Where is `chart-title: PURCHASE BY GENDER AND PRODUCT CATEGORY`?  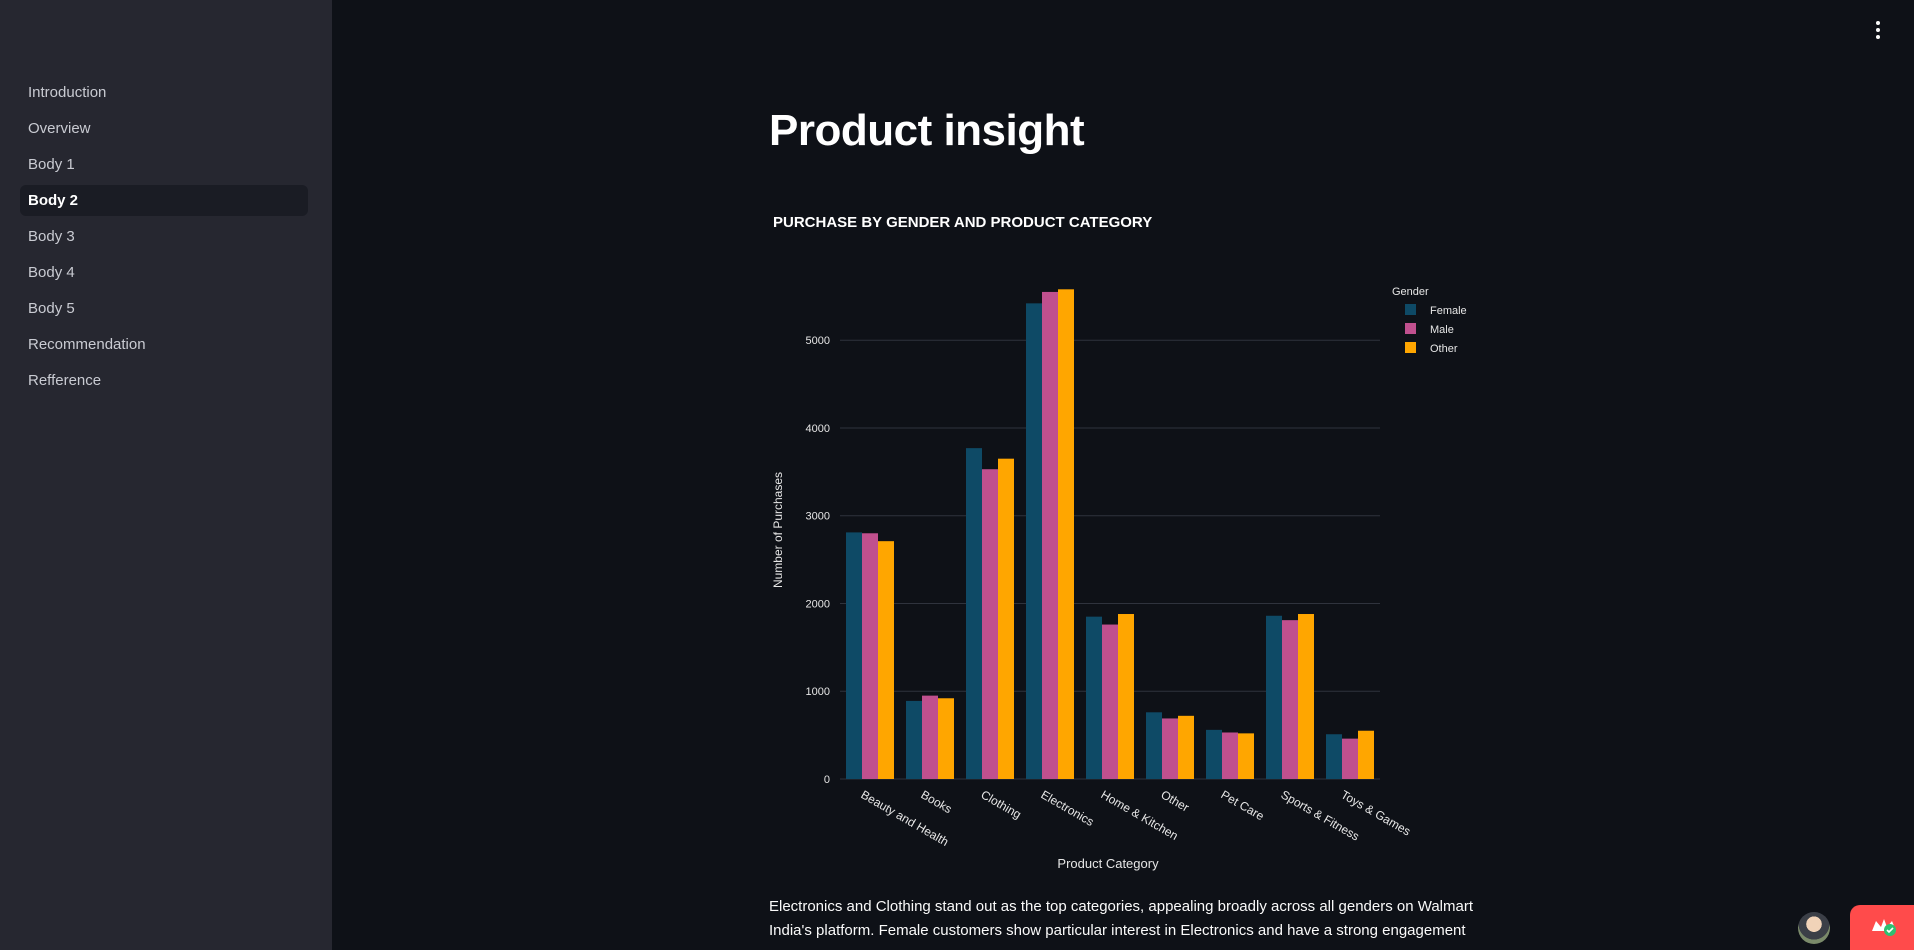
chart-title: PURCHASE BY GENDER AND PRODUCT CATEGORY is located at coordinates (963, 222).